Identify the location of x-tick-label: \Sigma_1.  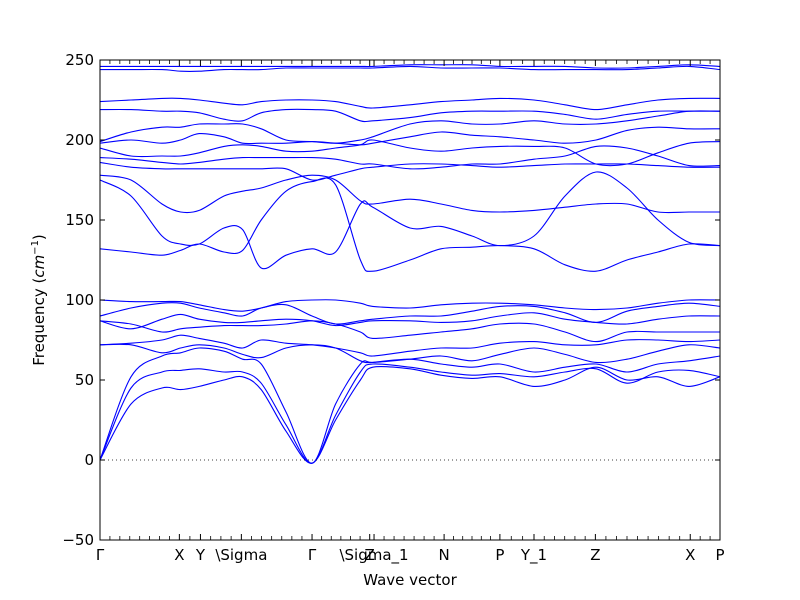
(373, 555).